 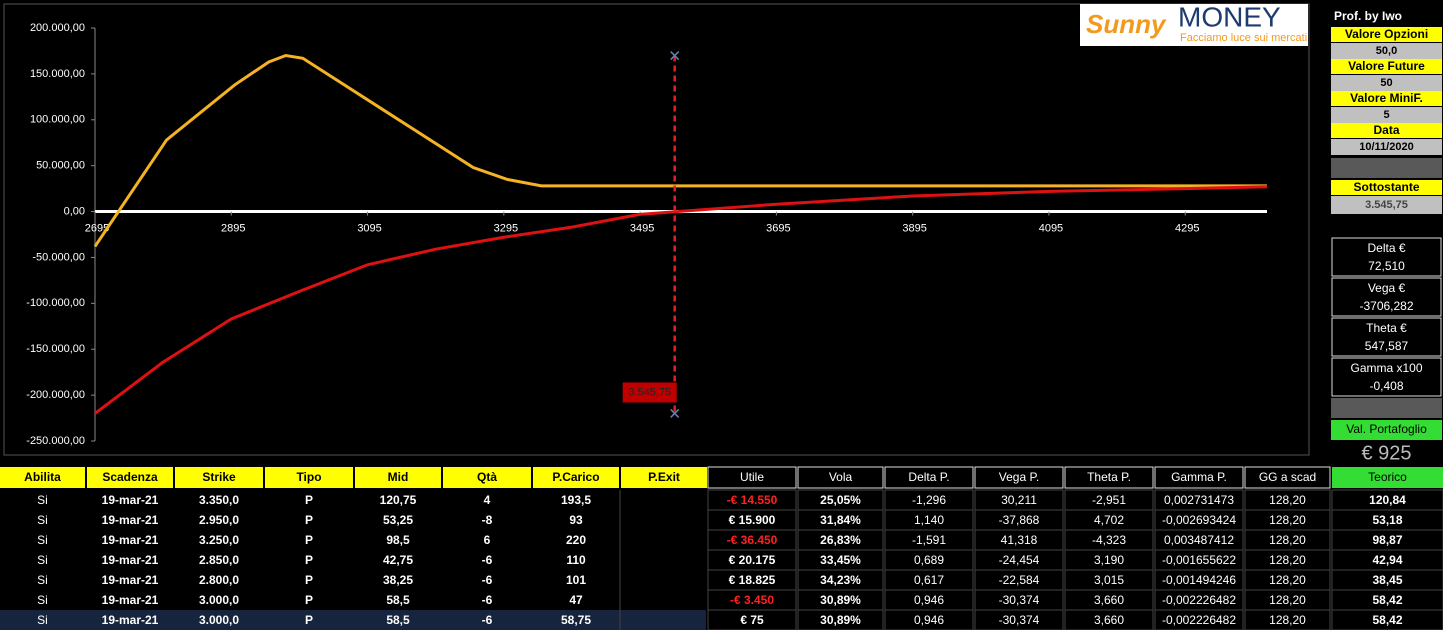 What do you see at coordinates (576, 520) in the screenshot?
I see `table-cell: 93` at bounding box center [576, 520].